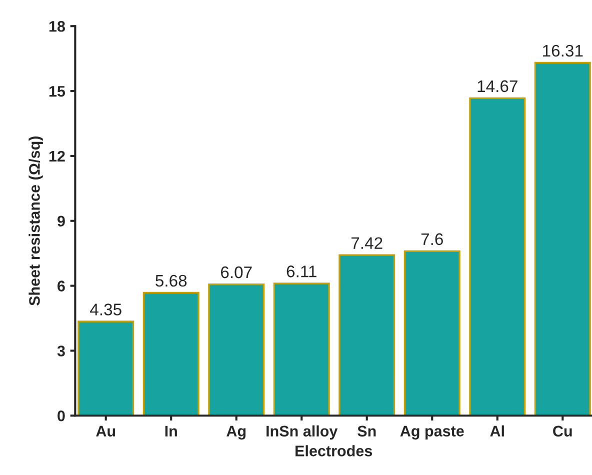 Image resolution: width=592 pixels, height=475 pixels. Describe the element at coordinates (106, 431) in the screenshot. I see `x-tick-label: Au` at that location.